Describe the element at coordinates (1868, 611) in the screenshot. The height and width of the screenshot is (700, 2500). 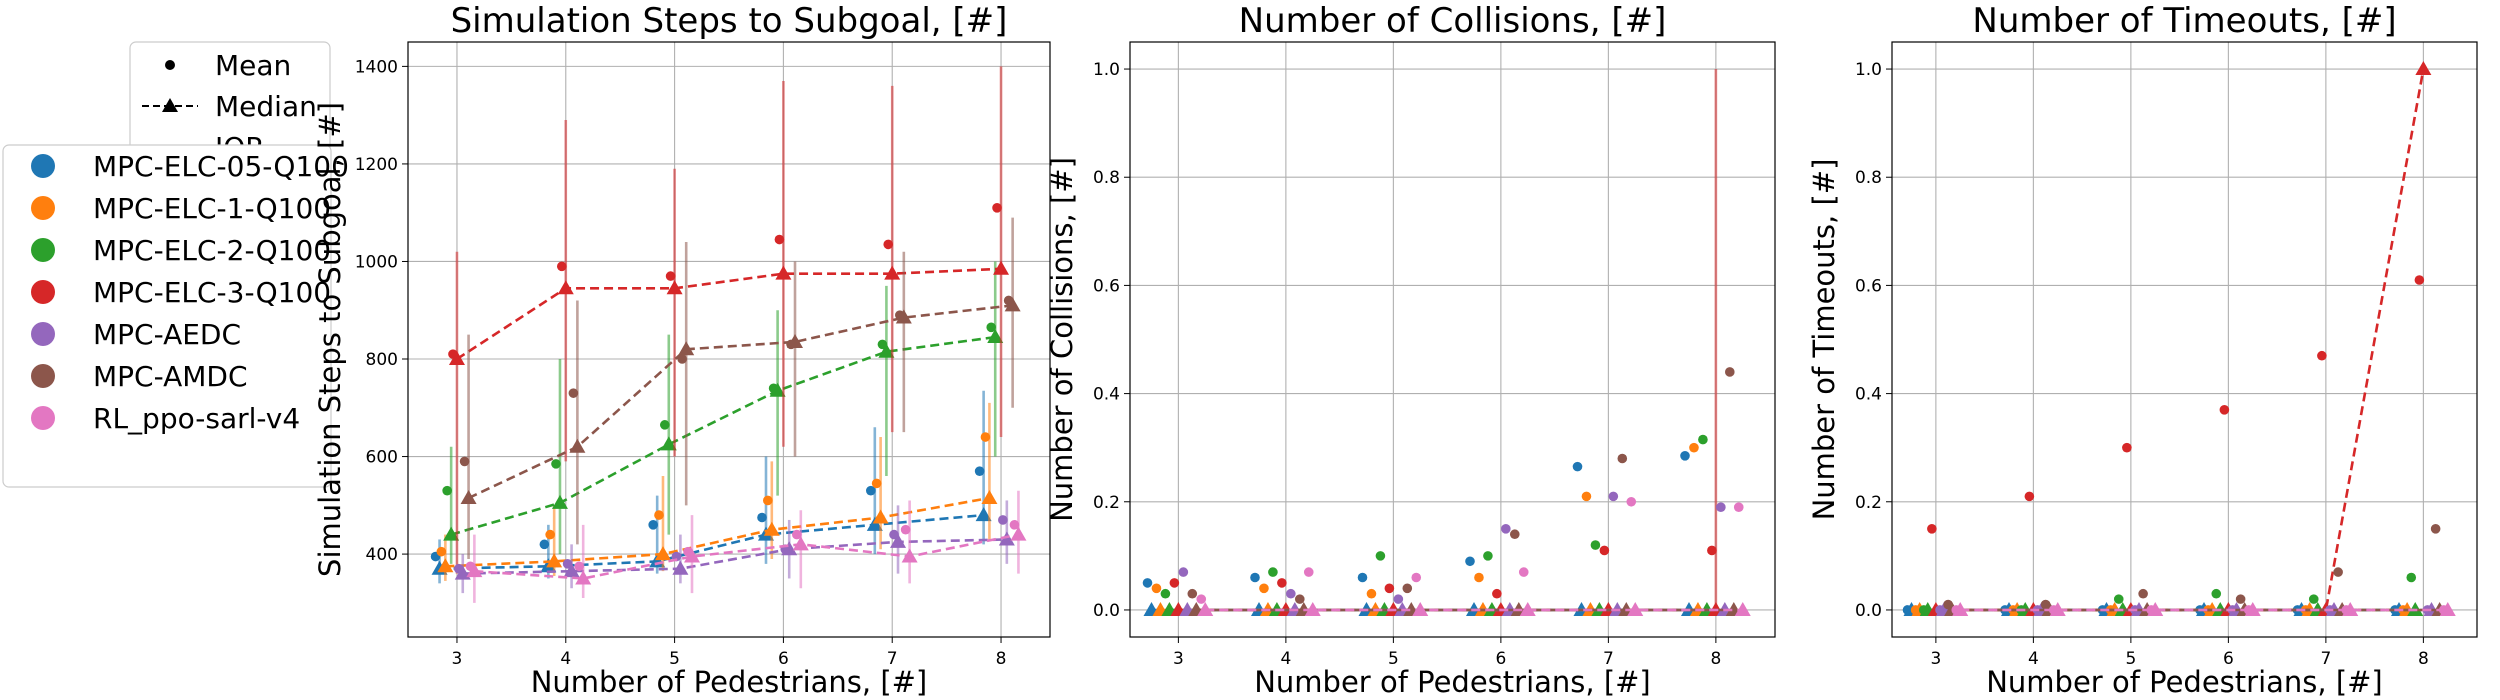
I see `y-tick-label: 0.0` at that location.